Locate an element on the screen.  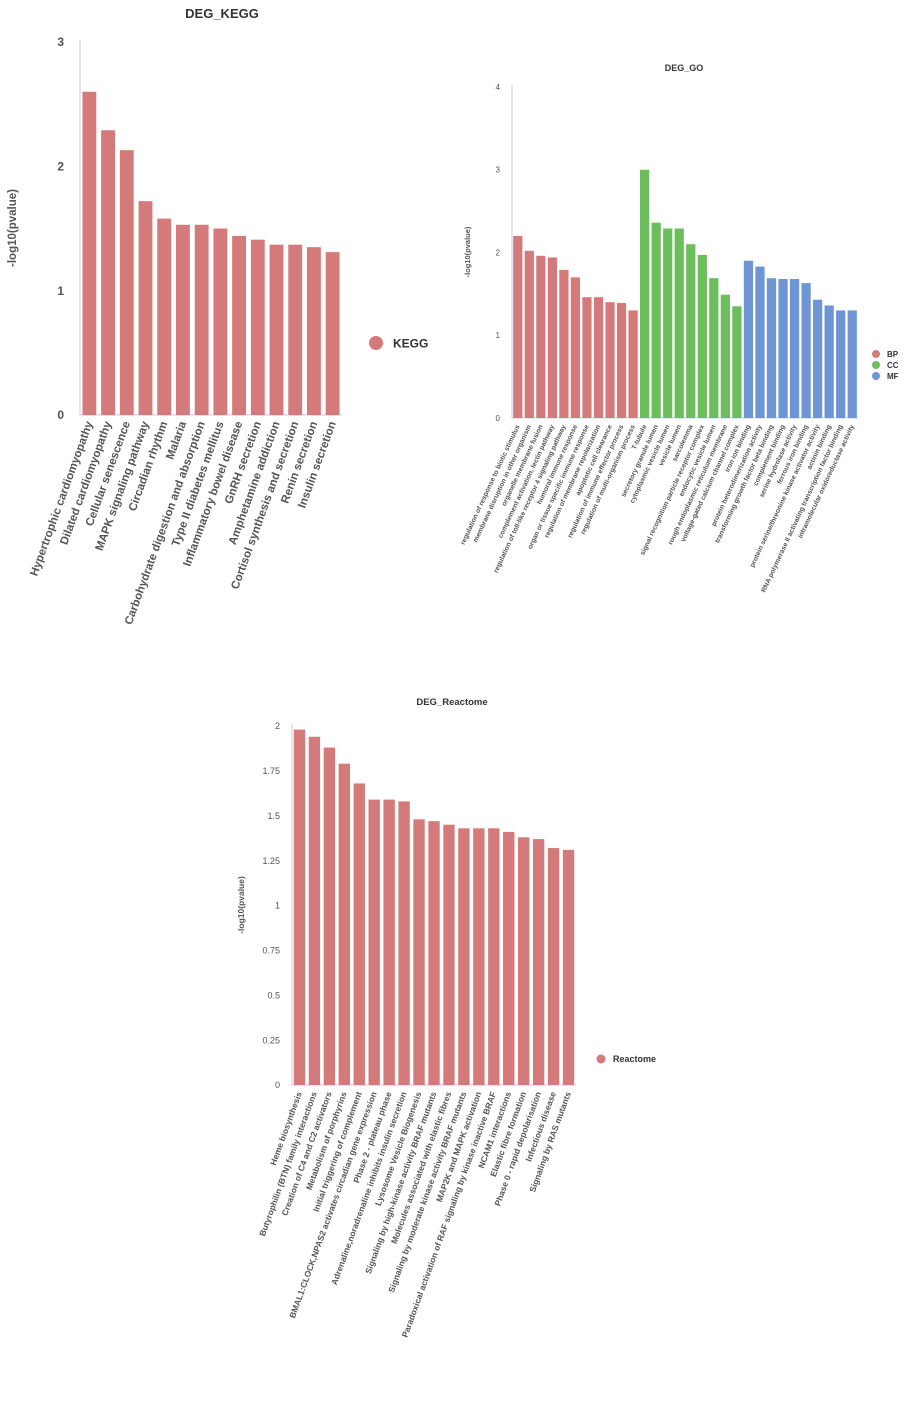
y-tick-label: 0.5 is located at coordinates (273, 995).